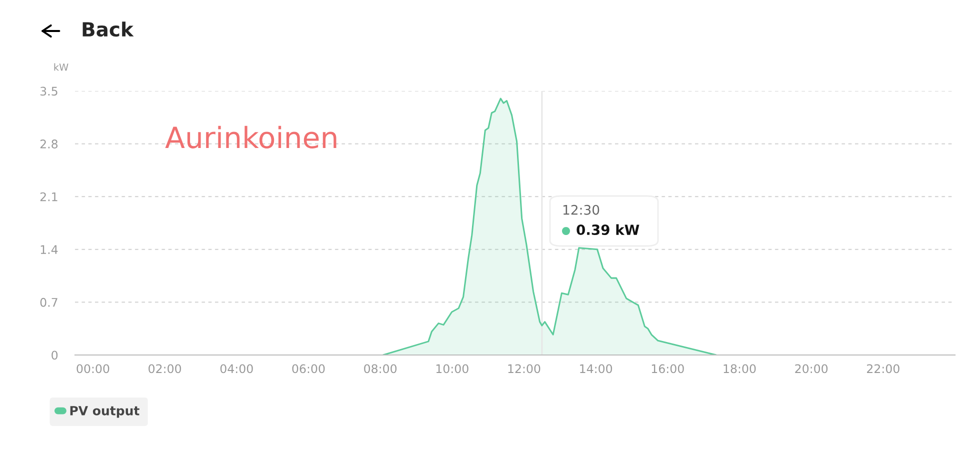 Image resolution: width=974 pixels, height=450 pixels. I want to click on x-tick-label: 10:00, so click(452, 369).